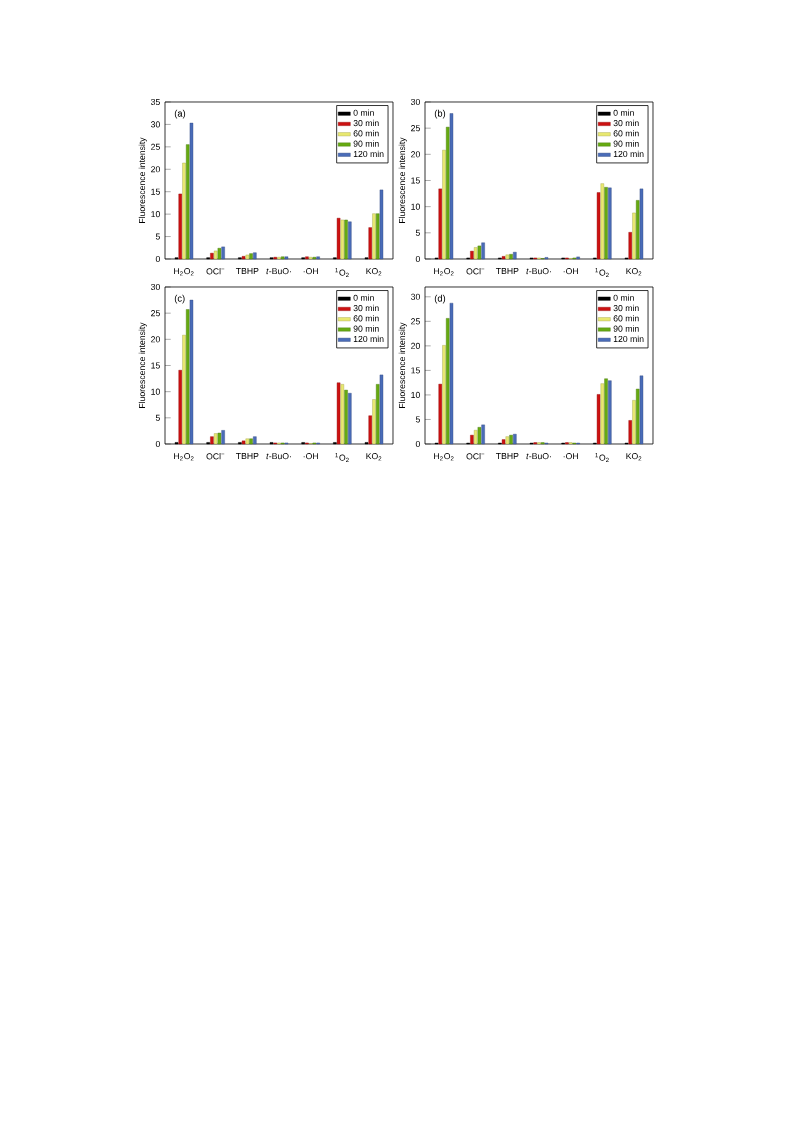 This screenshot has height=1123, width=793. What do you see at coordinates (366, 318) in the screenshot?
I see `legend-label: 60 min` at bounding box center [366, 318].